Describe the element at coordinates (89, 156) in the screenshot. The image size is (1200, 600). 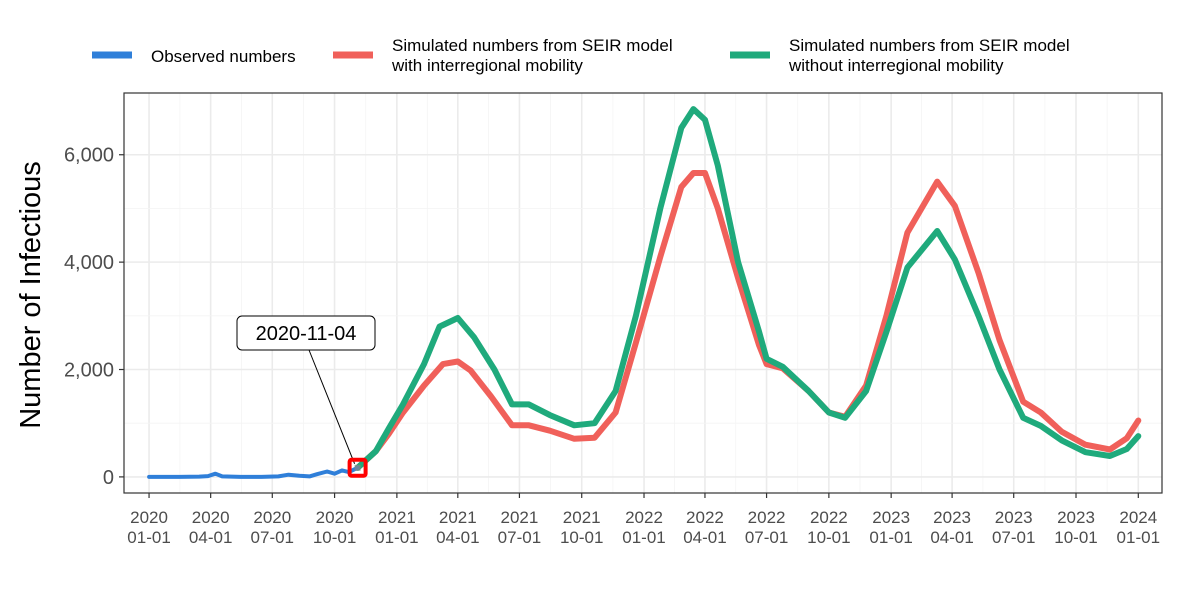
I see `y-tick-label: 6,000` at that location.